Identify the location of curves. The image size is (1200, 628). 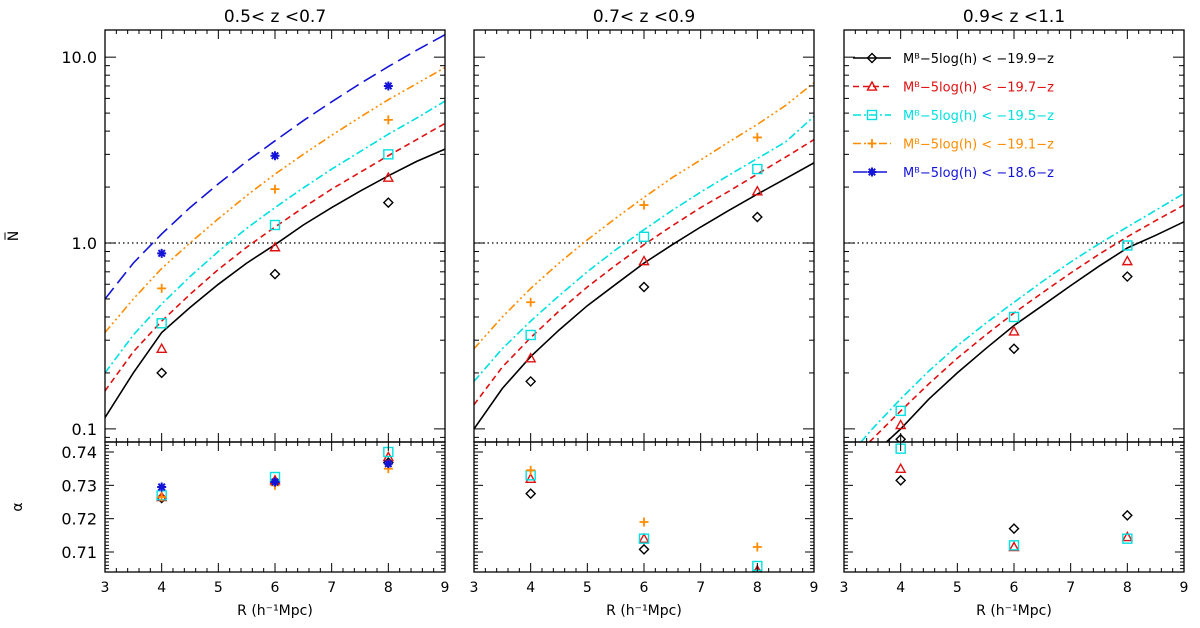
(1022, 317).